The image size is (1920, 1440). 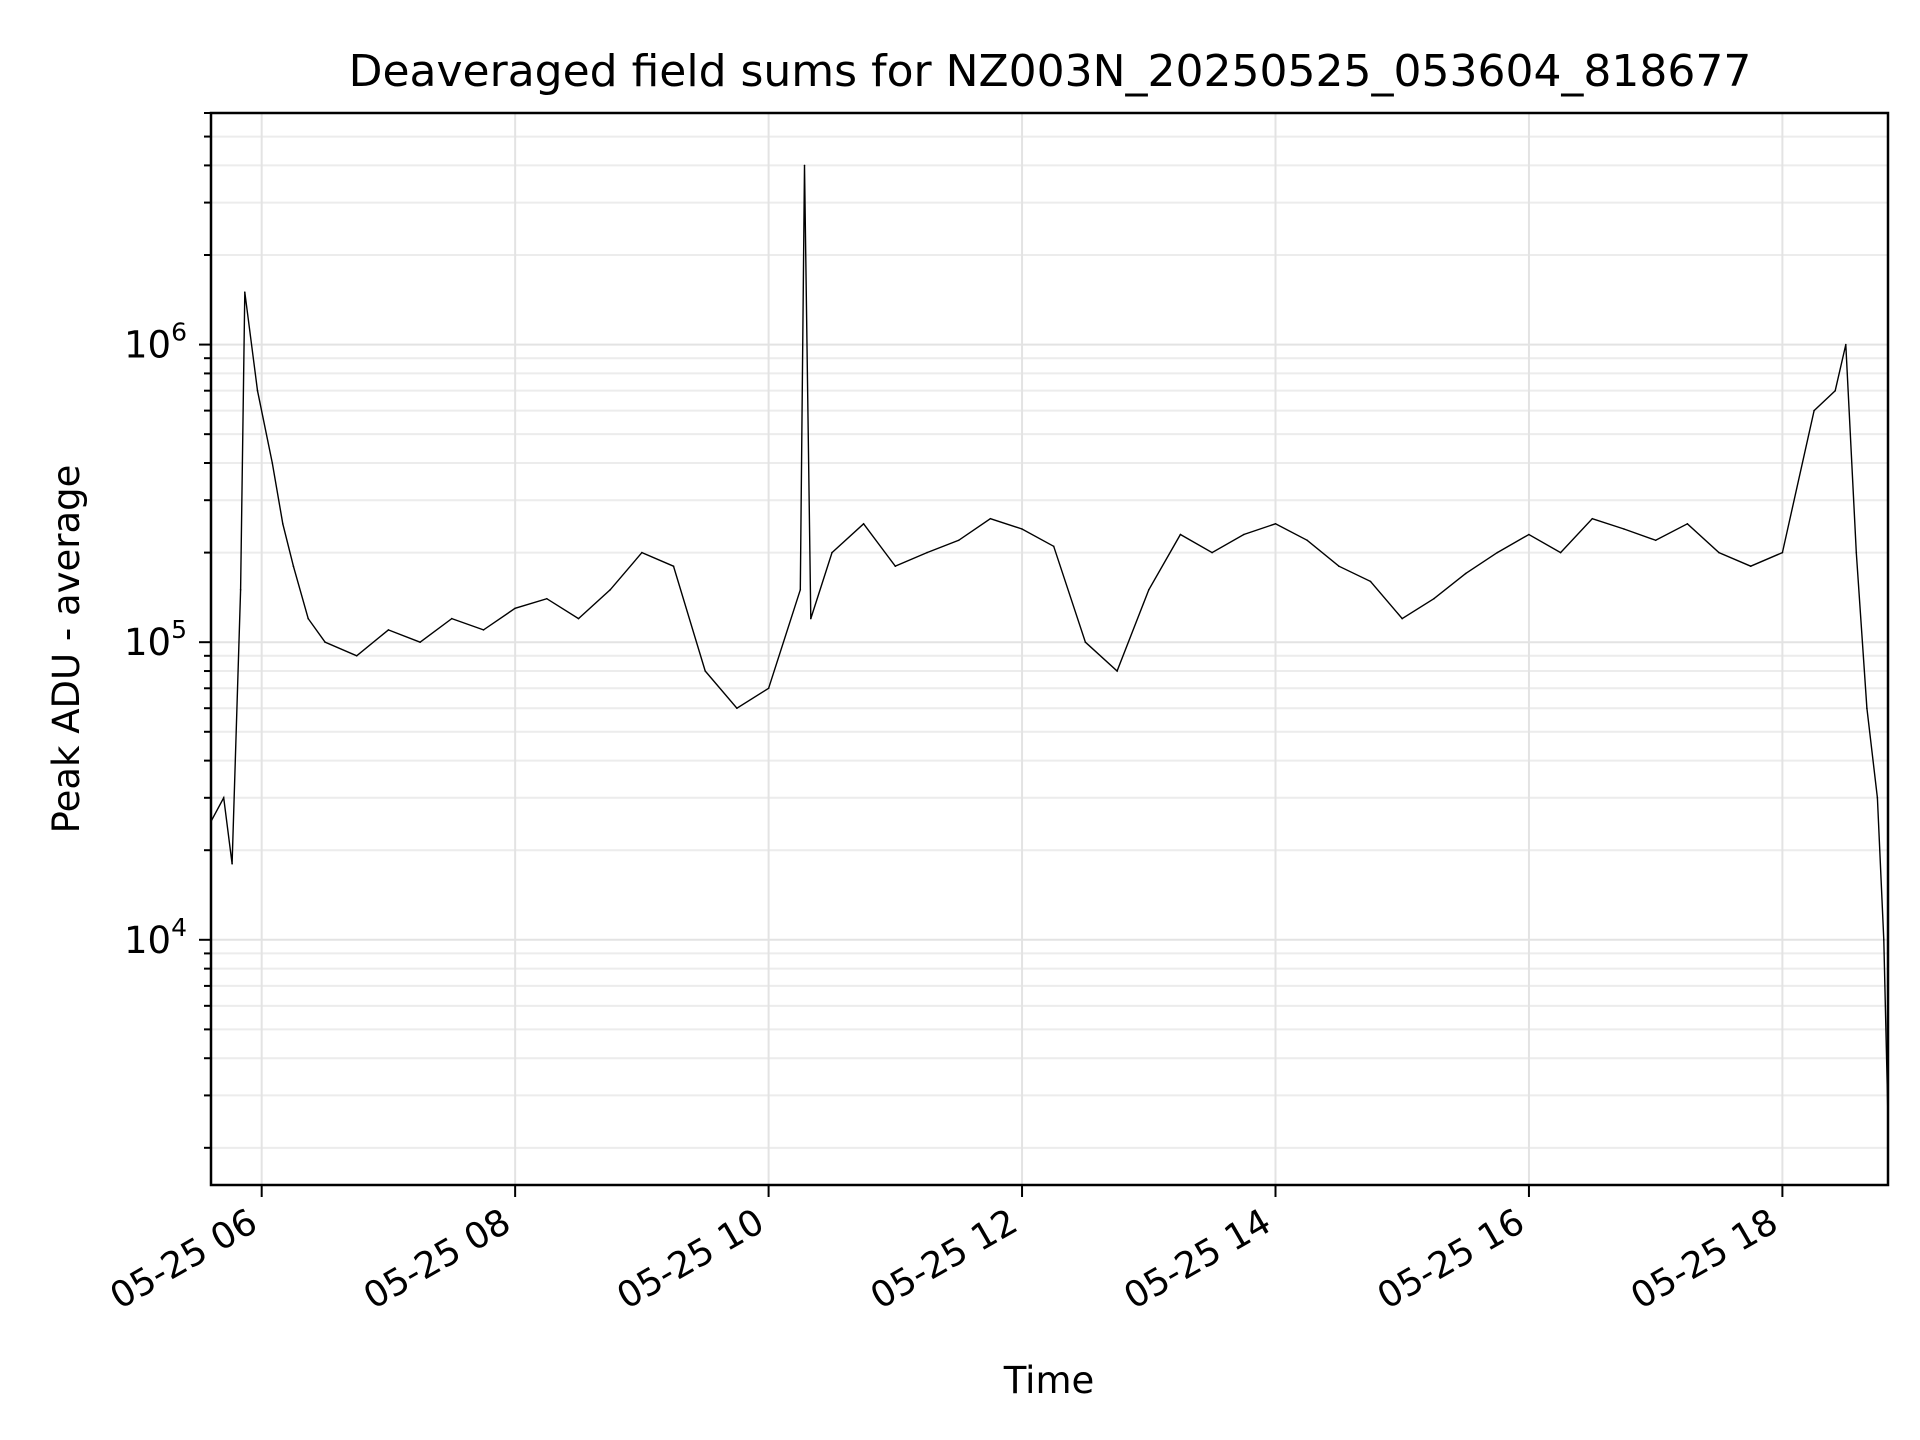 I want to click on y-axis-label: Peak ADU - average, so click(x=66, y=649).